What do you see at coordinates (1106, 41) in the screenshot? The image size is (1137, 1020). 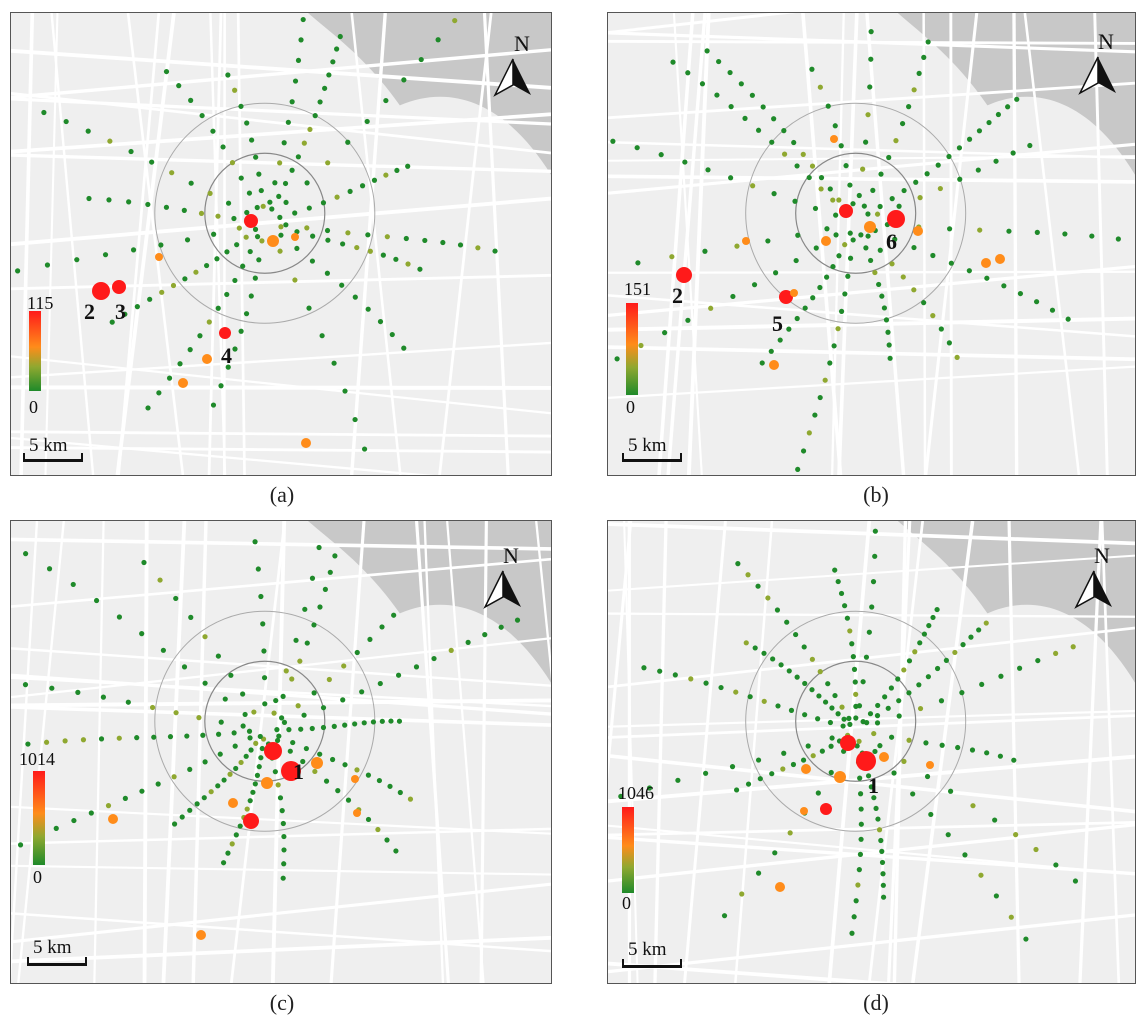 I see `north-arrow-label: N` at bounding box center [1106, 41].